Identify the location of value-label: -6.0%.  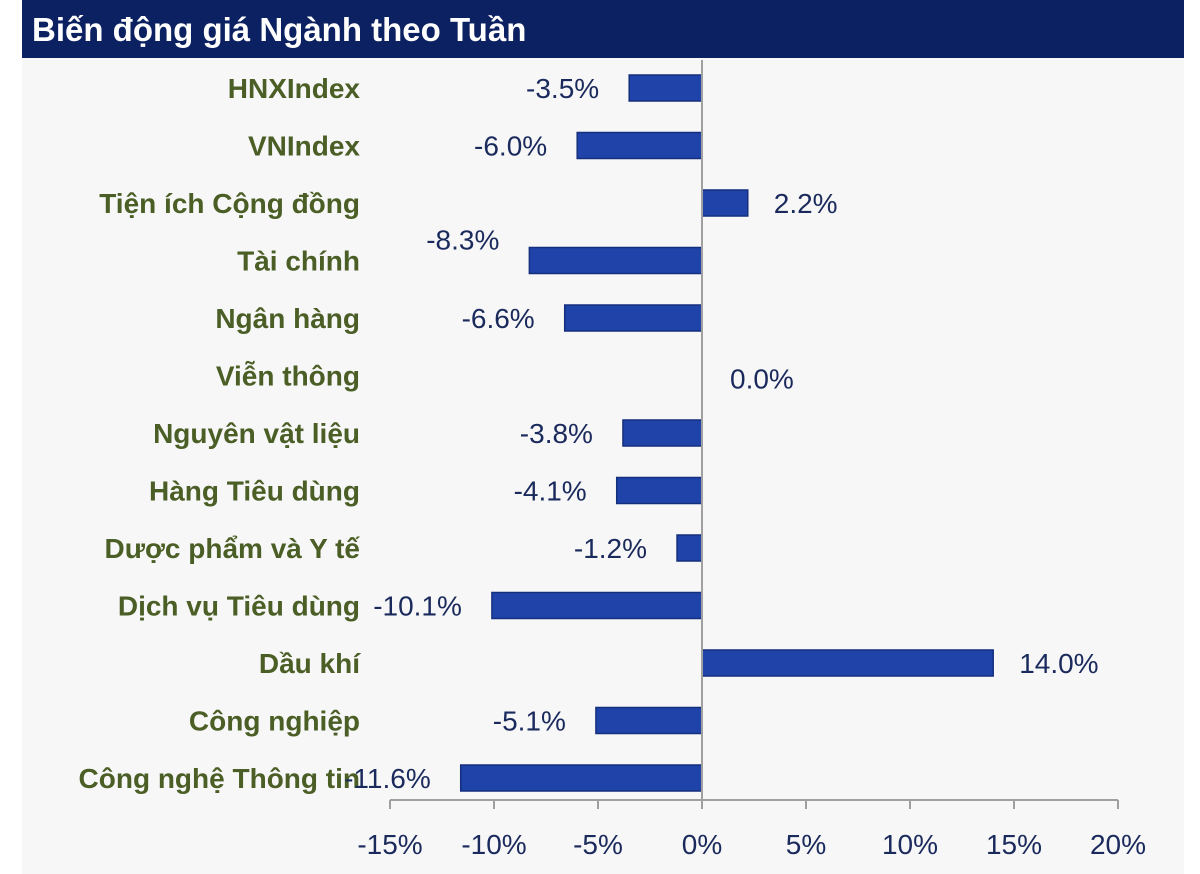
(510, 146).